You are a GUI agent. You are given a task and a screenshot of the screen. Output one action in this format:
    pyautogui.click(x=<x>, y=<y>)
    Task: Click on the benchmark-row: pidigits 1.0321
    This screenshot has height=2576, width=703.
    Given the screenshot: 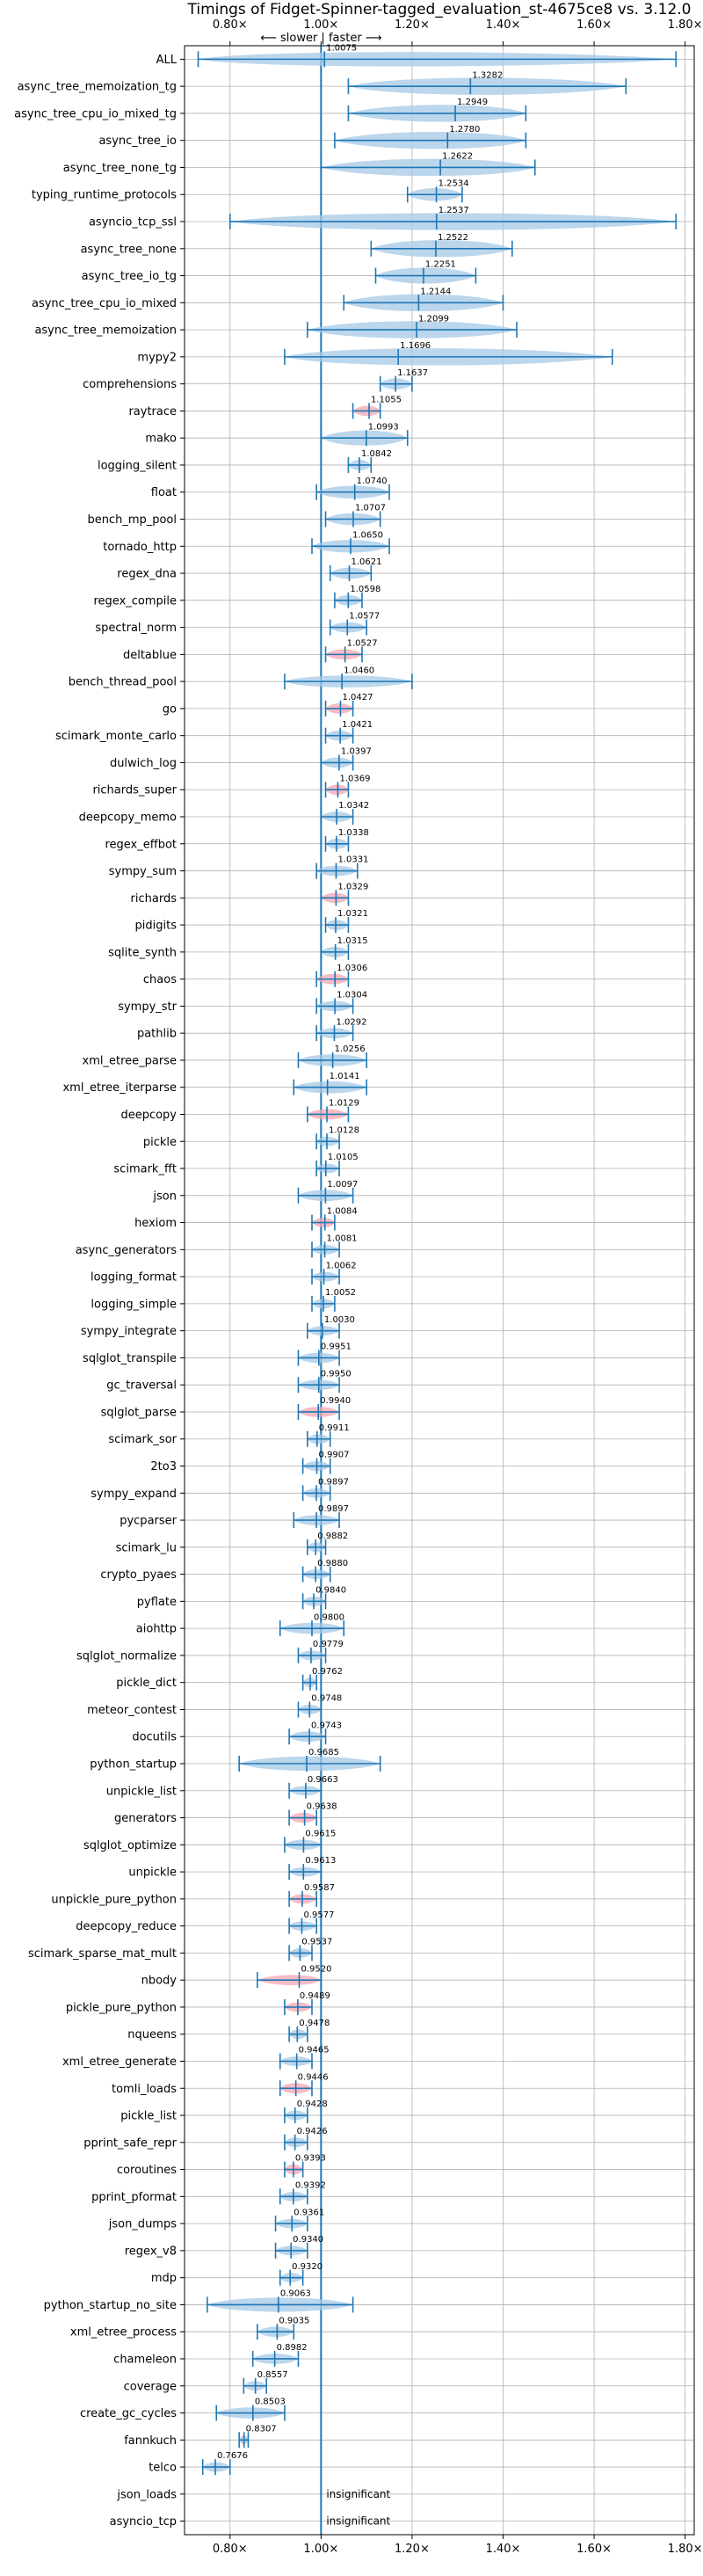 What is the action you would take?
    pyautogui.click(x=252, y=921)
    